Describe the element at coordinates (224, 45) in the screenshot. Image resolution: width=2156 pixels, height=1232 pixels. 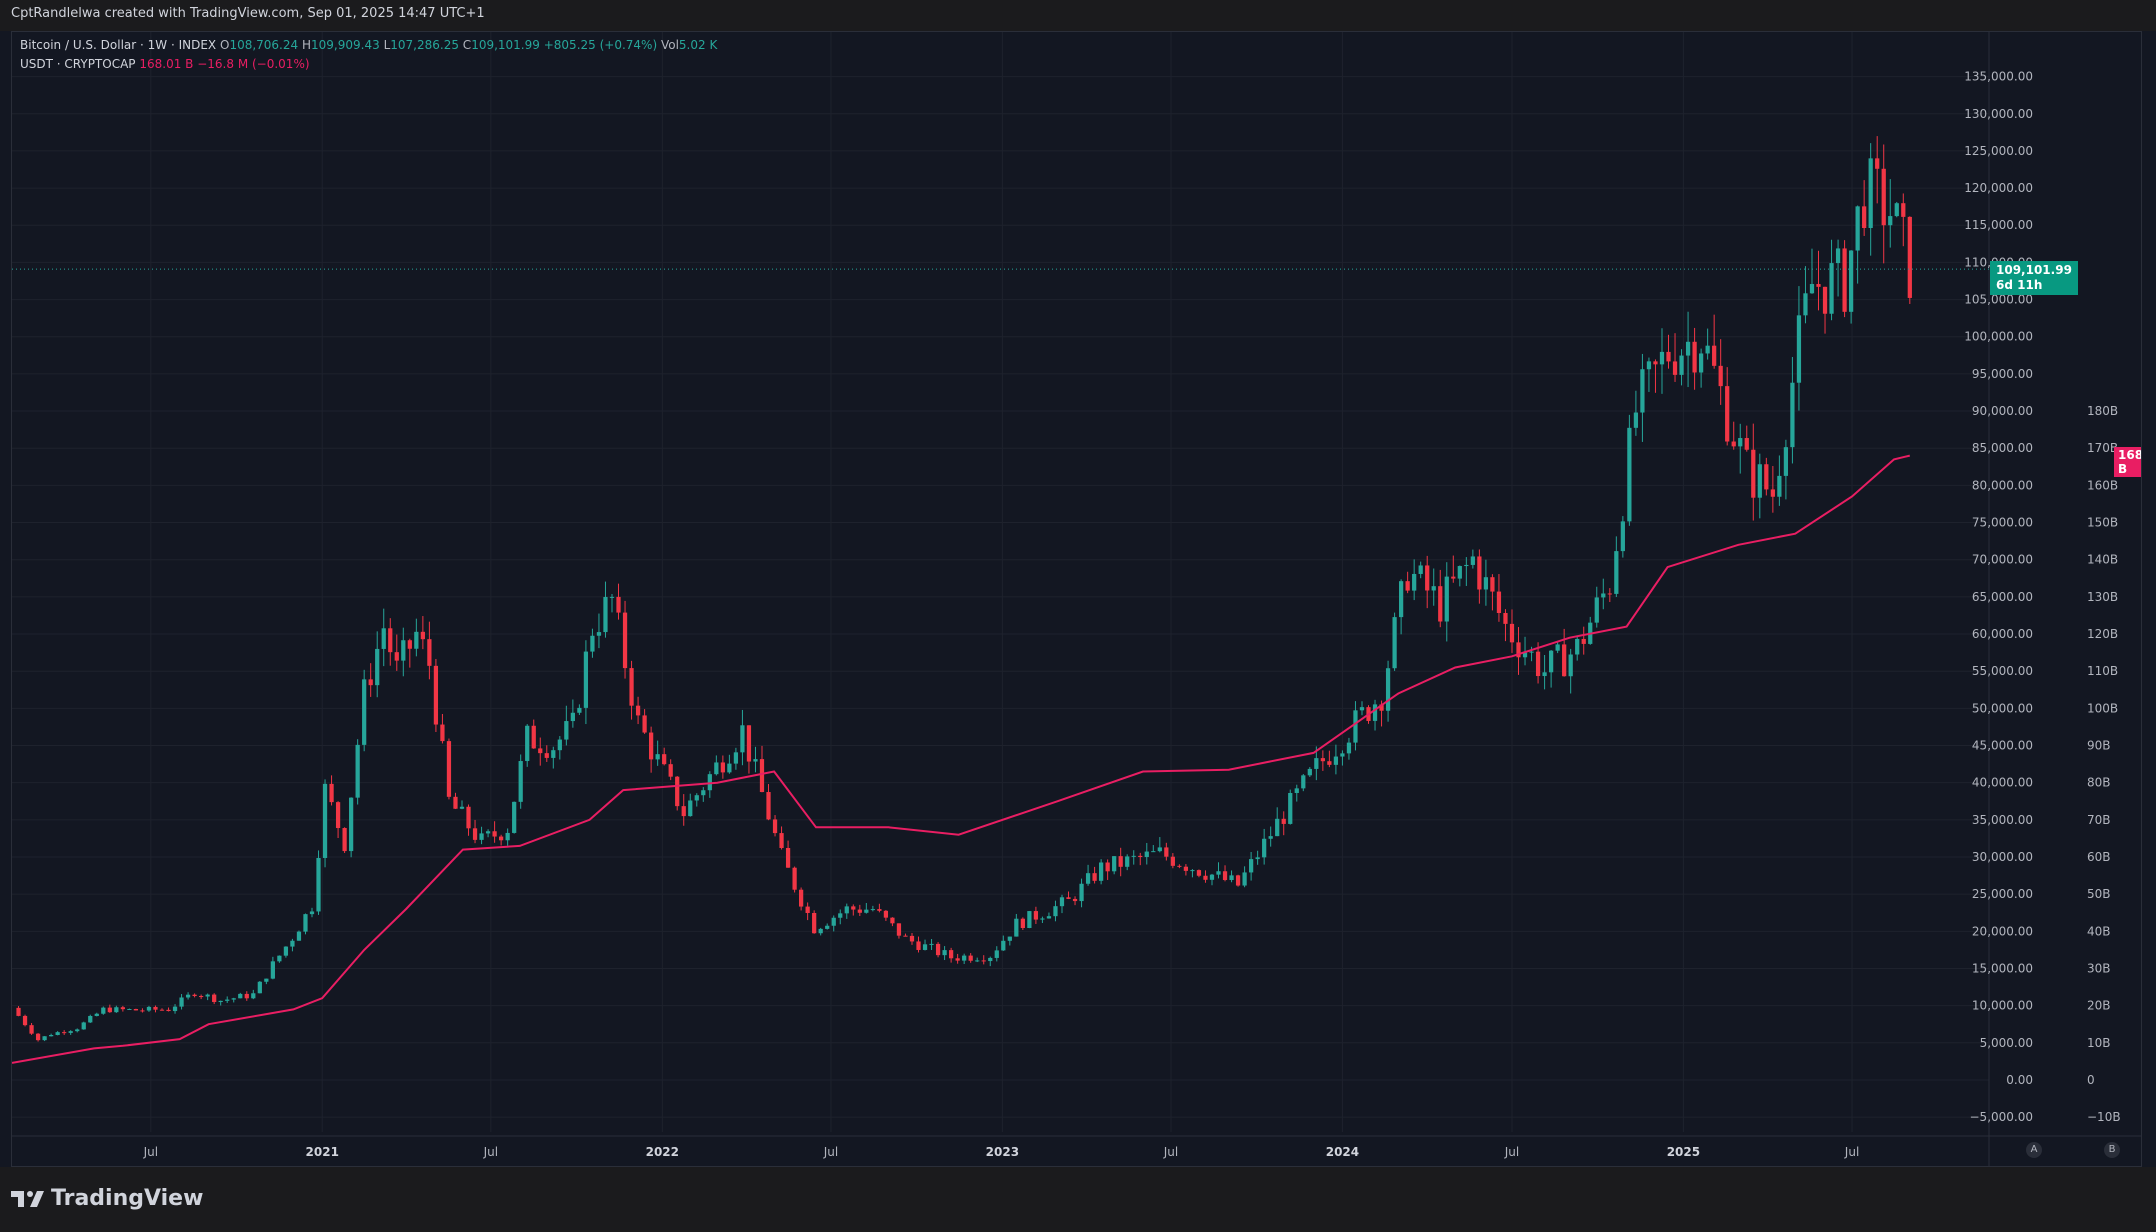
I see `open-label: O` at that location.